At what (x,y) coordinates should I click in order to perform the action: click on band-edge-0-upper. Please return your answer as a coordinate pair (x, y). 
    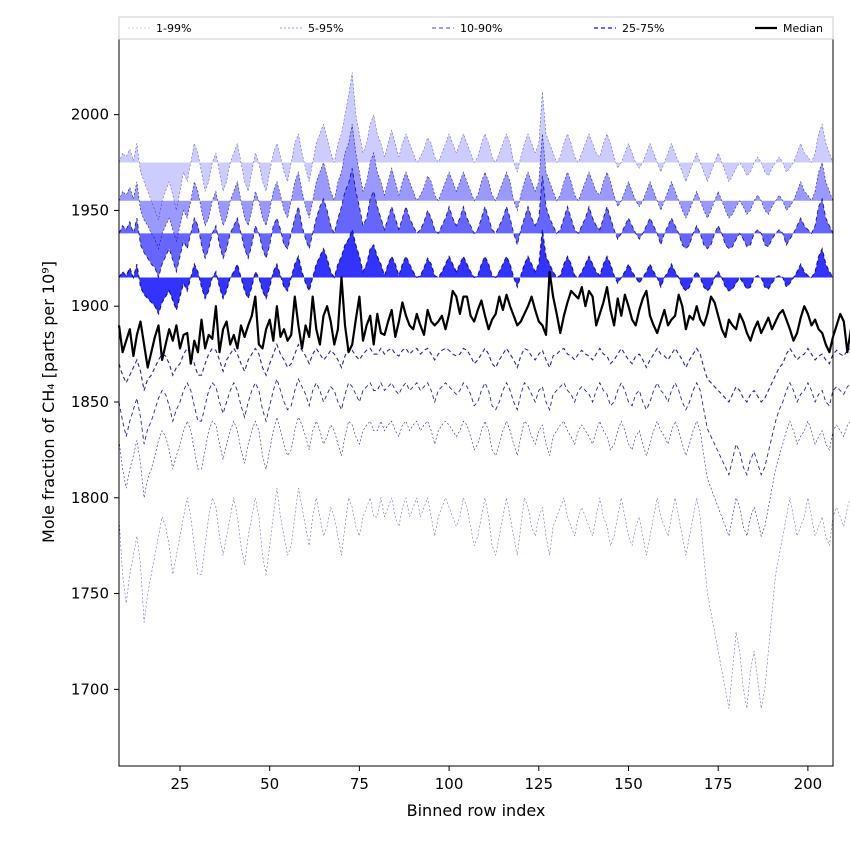
    Looking at the image, I should click on (476, 146).